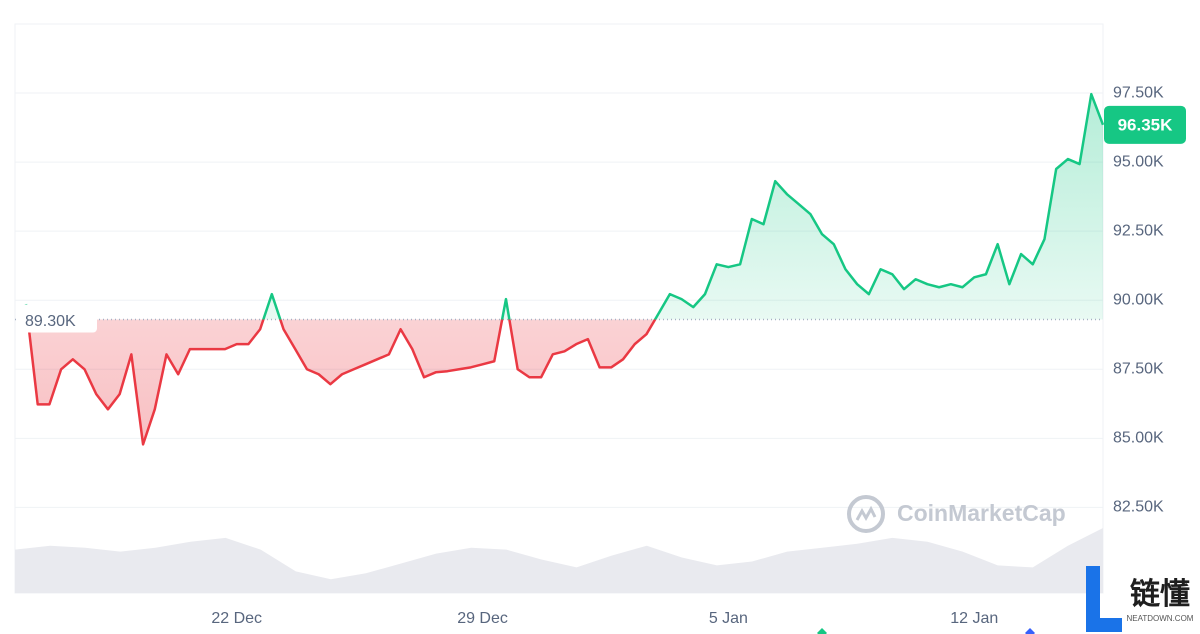 This screenshot has width=1200, height=634. What do you see at coordinates (1138, 299) in the screenshot?
I see `y-tick-label: 90.00K` at bounding box center [1138, 299].